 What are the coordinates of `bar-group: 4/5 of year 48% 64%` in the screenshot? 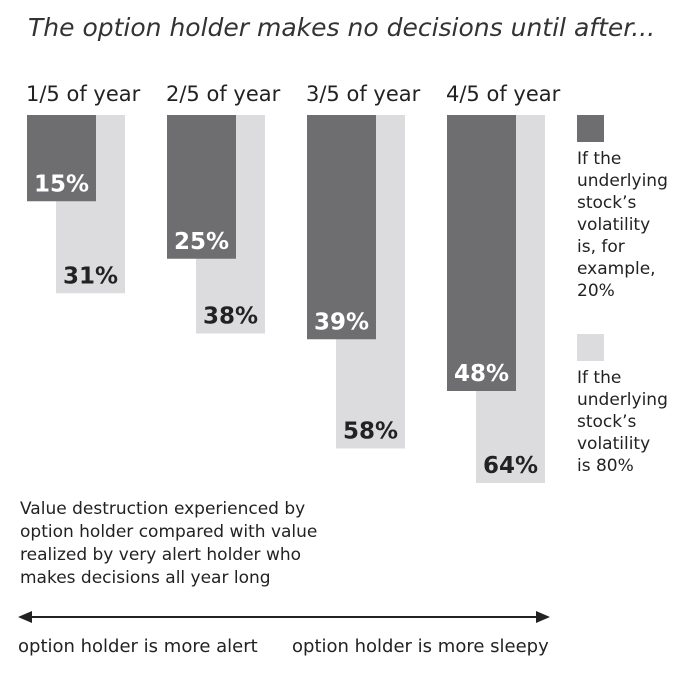 It's located at (503, 282).